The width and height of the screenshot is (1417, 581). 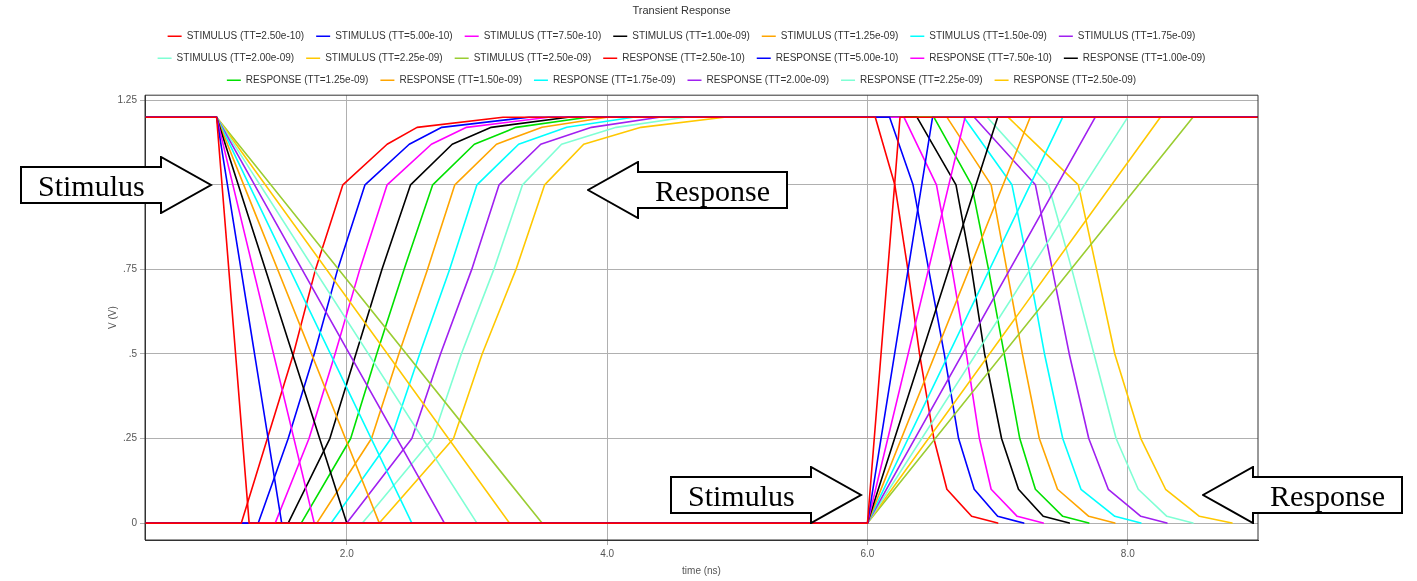 I want to click on legend-label: RESPONSE (TT=2.00e-09), so click(x=768, y=79).